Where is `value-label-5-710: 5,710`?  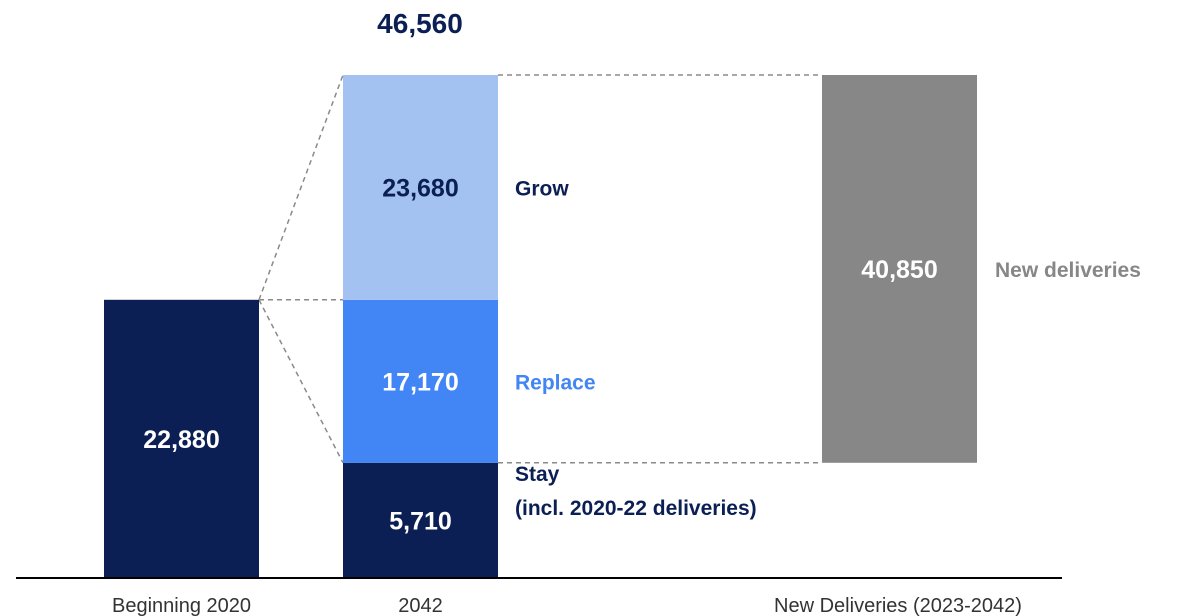 value-label-5-710: 5,710 is located at coordinates (420, 521).